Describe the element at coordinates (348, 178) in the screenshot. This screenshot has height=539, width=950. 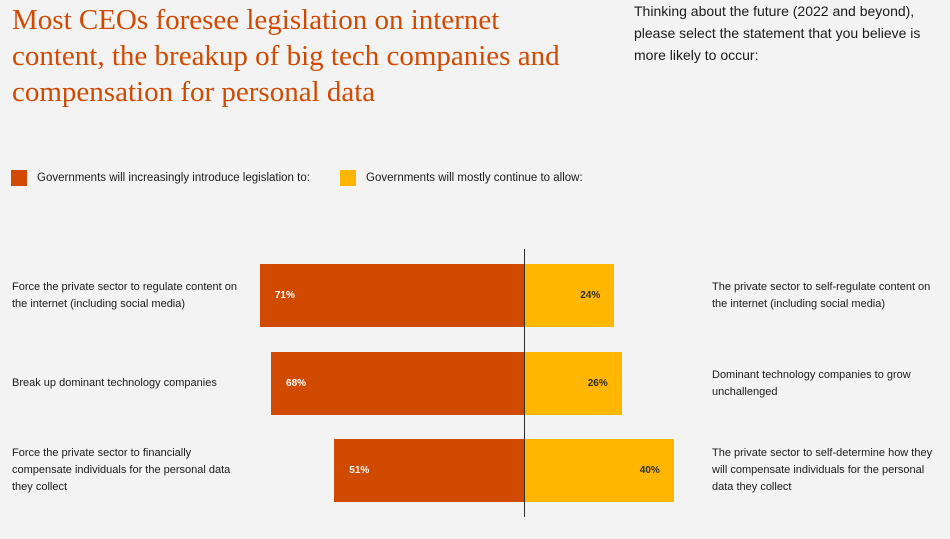
I see `legend-swatch-allow` at that location.